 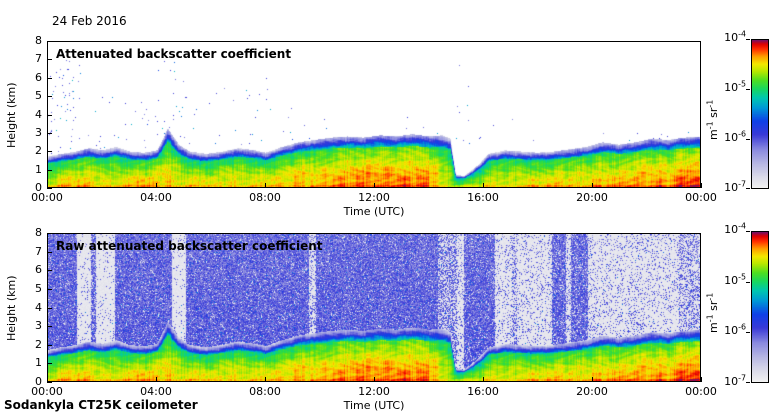 What do you see at coordinates (89, 21) in the screenshot?
I see `date-label: 24 Feb 2016` at bounding box center [89, 21].